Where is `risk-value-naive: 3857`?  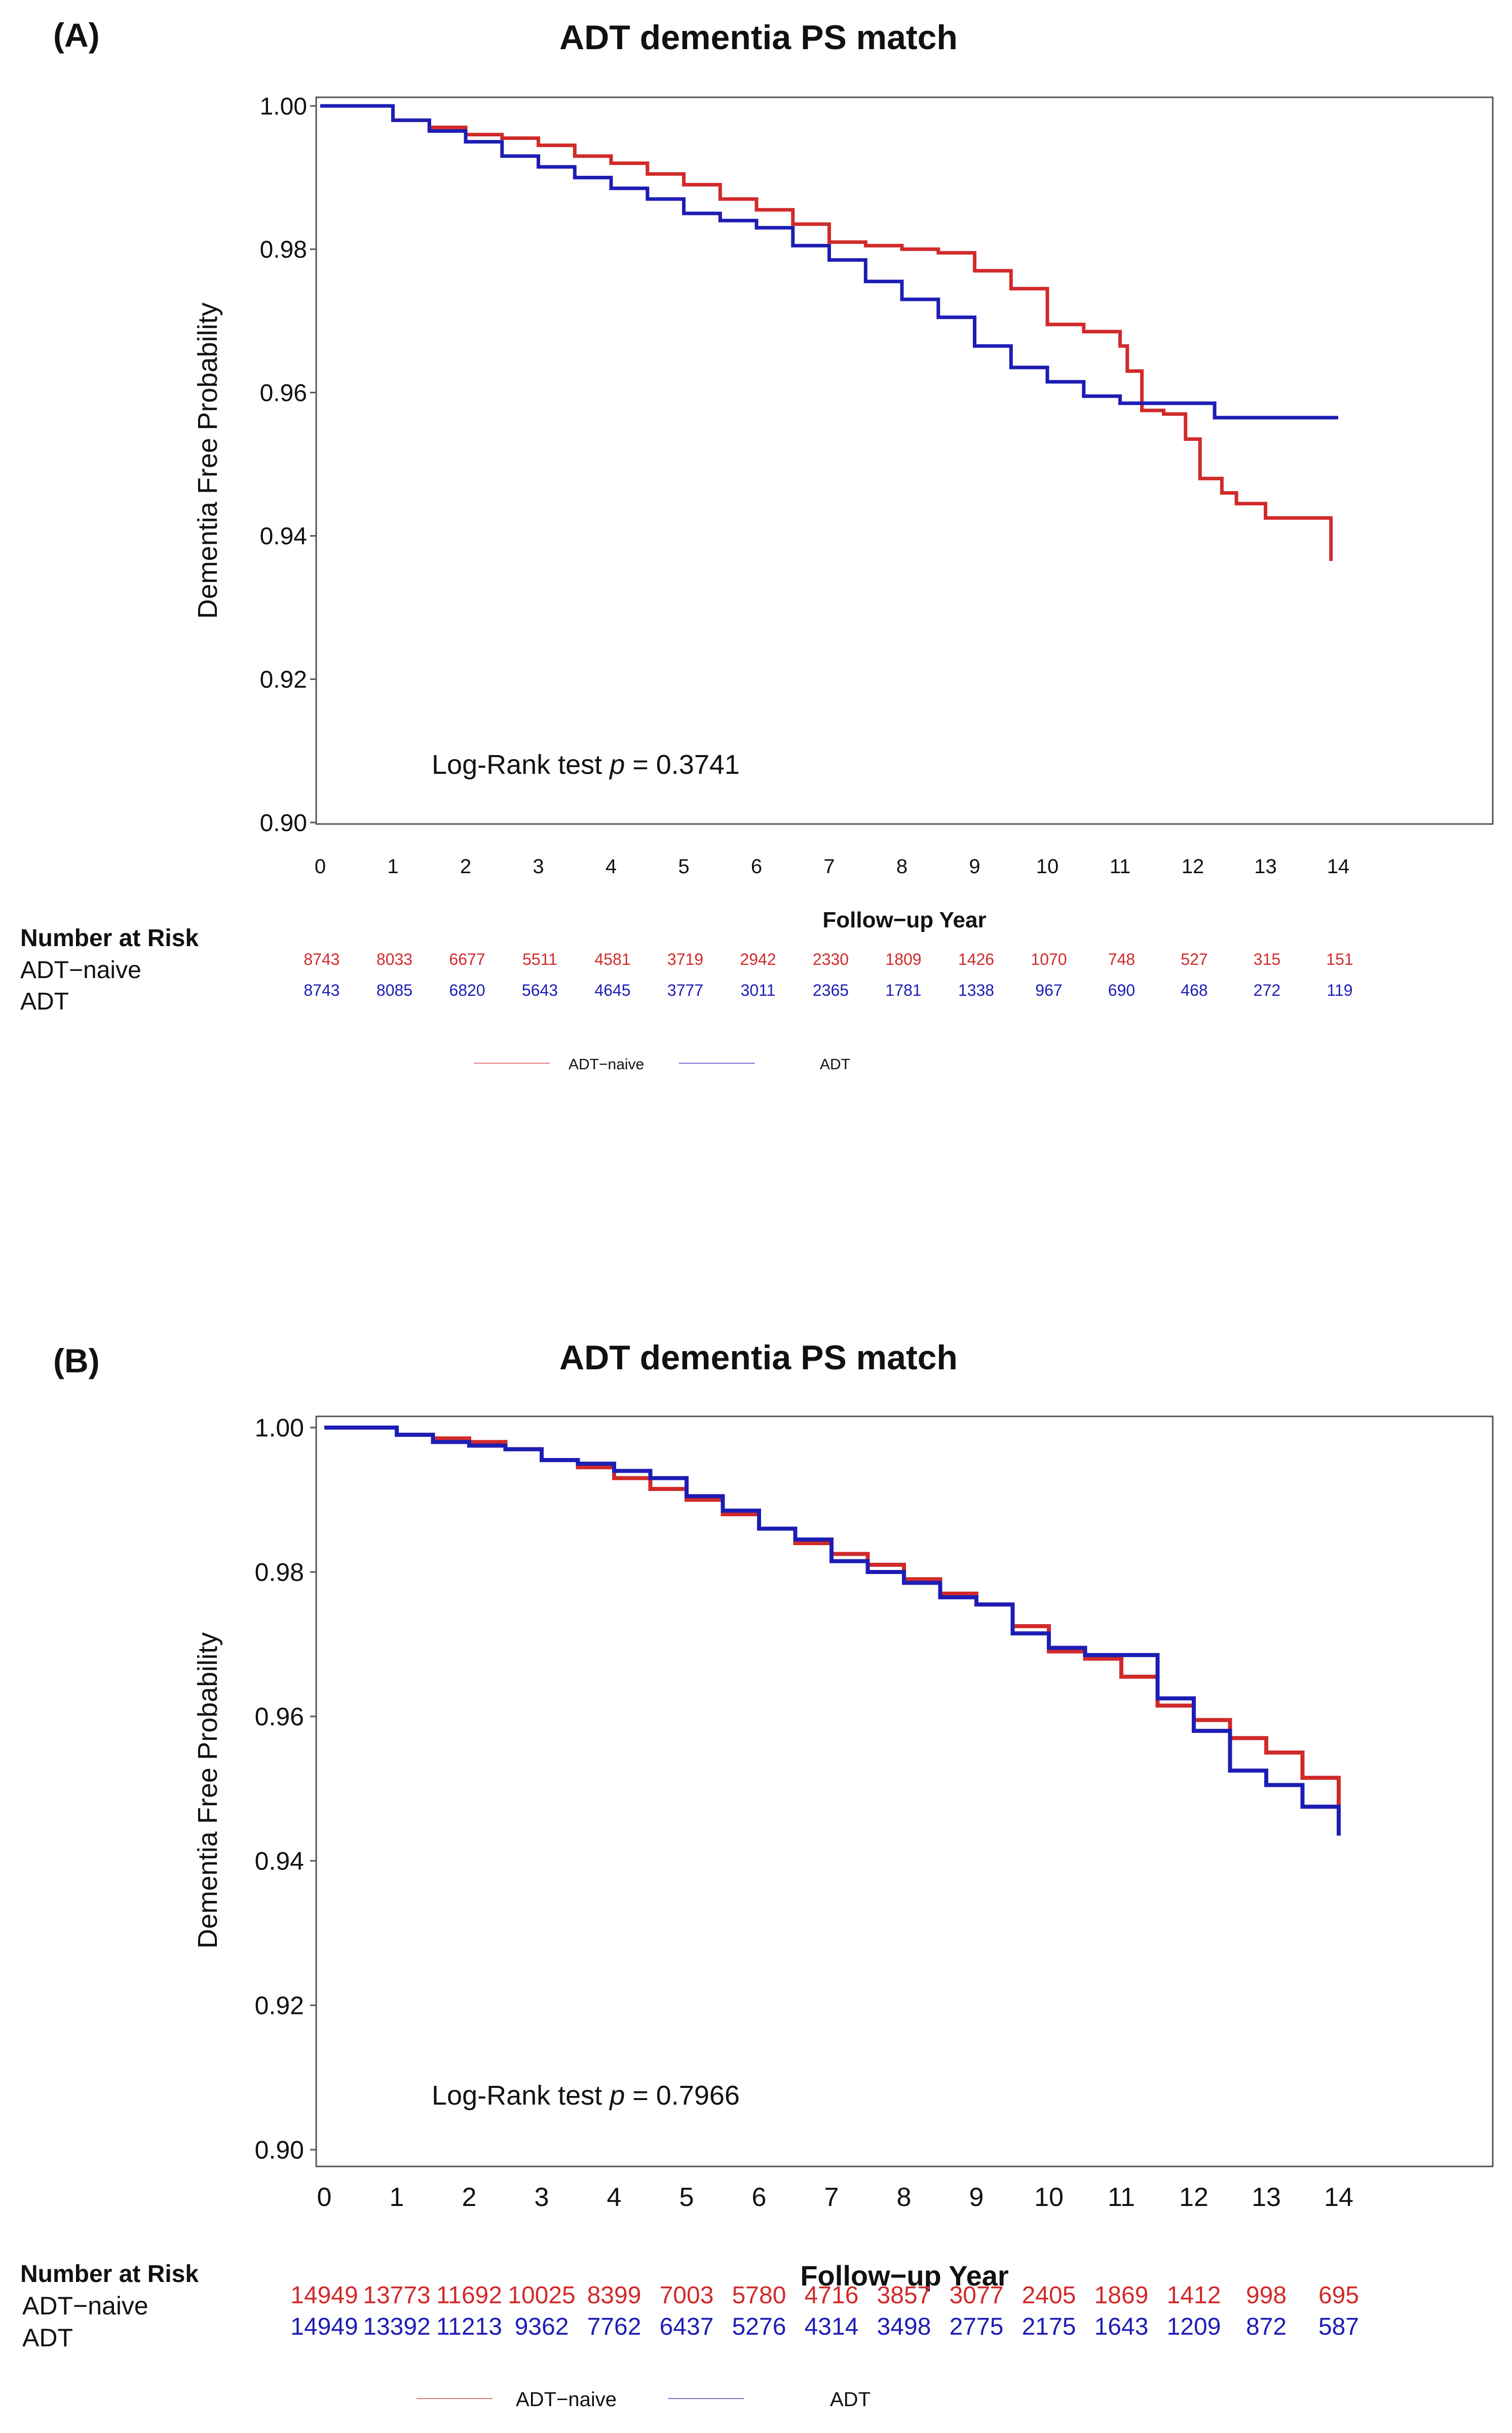
risk-value-naive: 3857 is located at coordinates (904, 2295).